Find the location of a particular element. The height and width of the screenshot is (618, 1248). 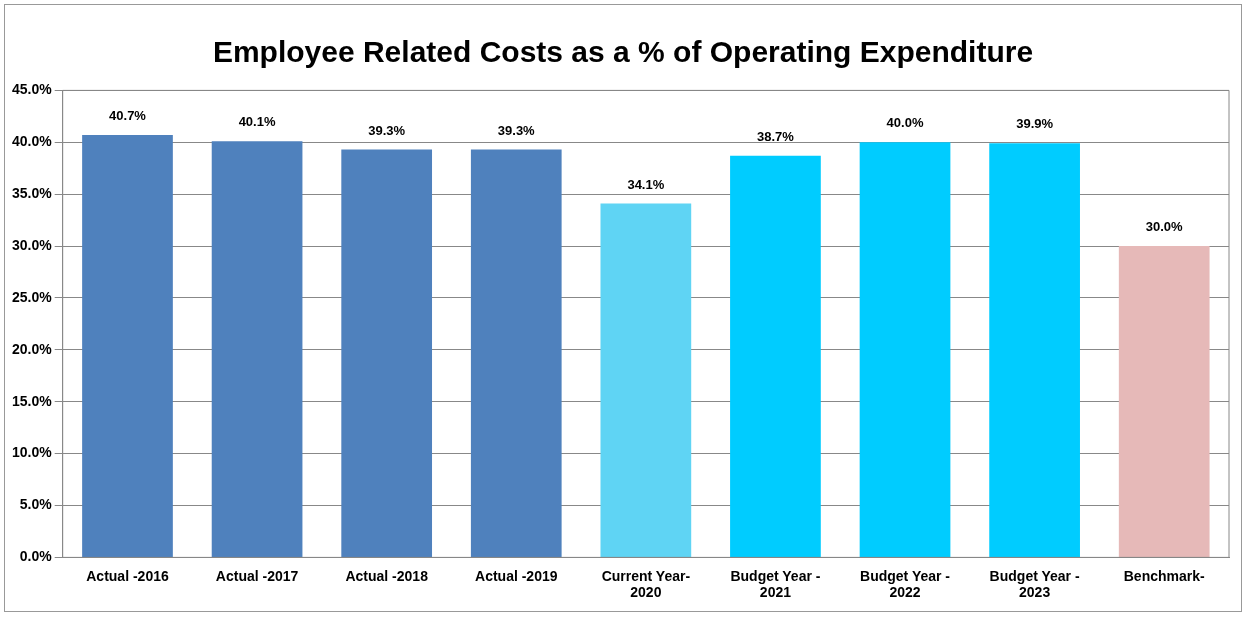

y-tick-label: 45.0% is located at coordinates (32, 89).